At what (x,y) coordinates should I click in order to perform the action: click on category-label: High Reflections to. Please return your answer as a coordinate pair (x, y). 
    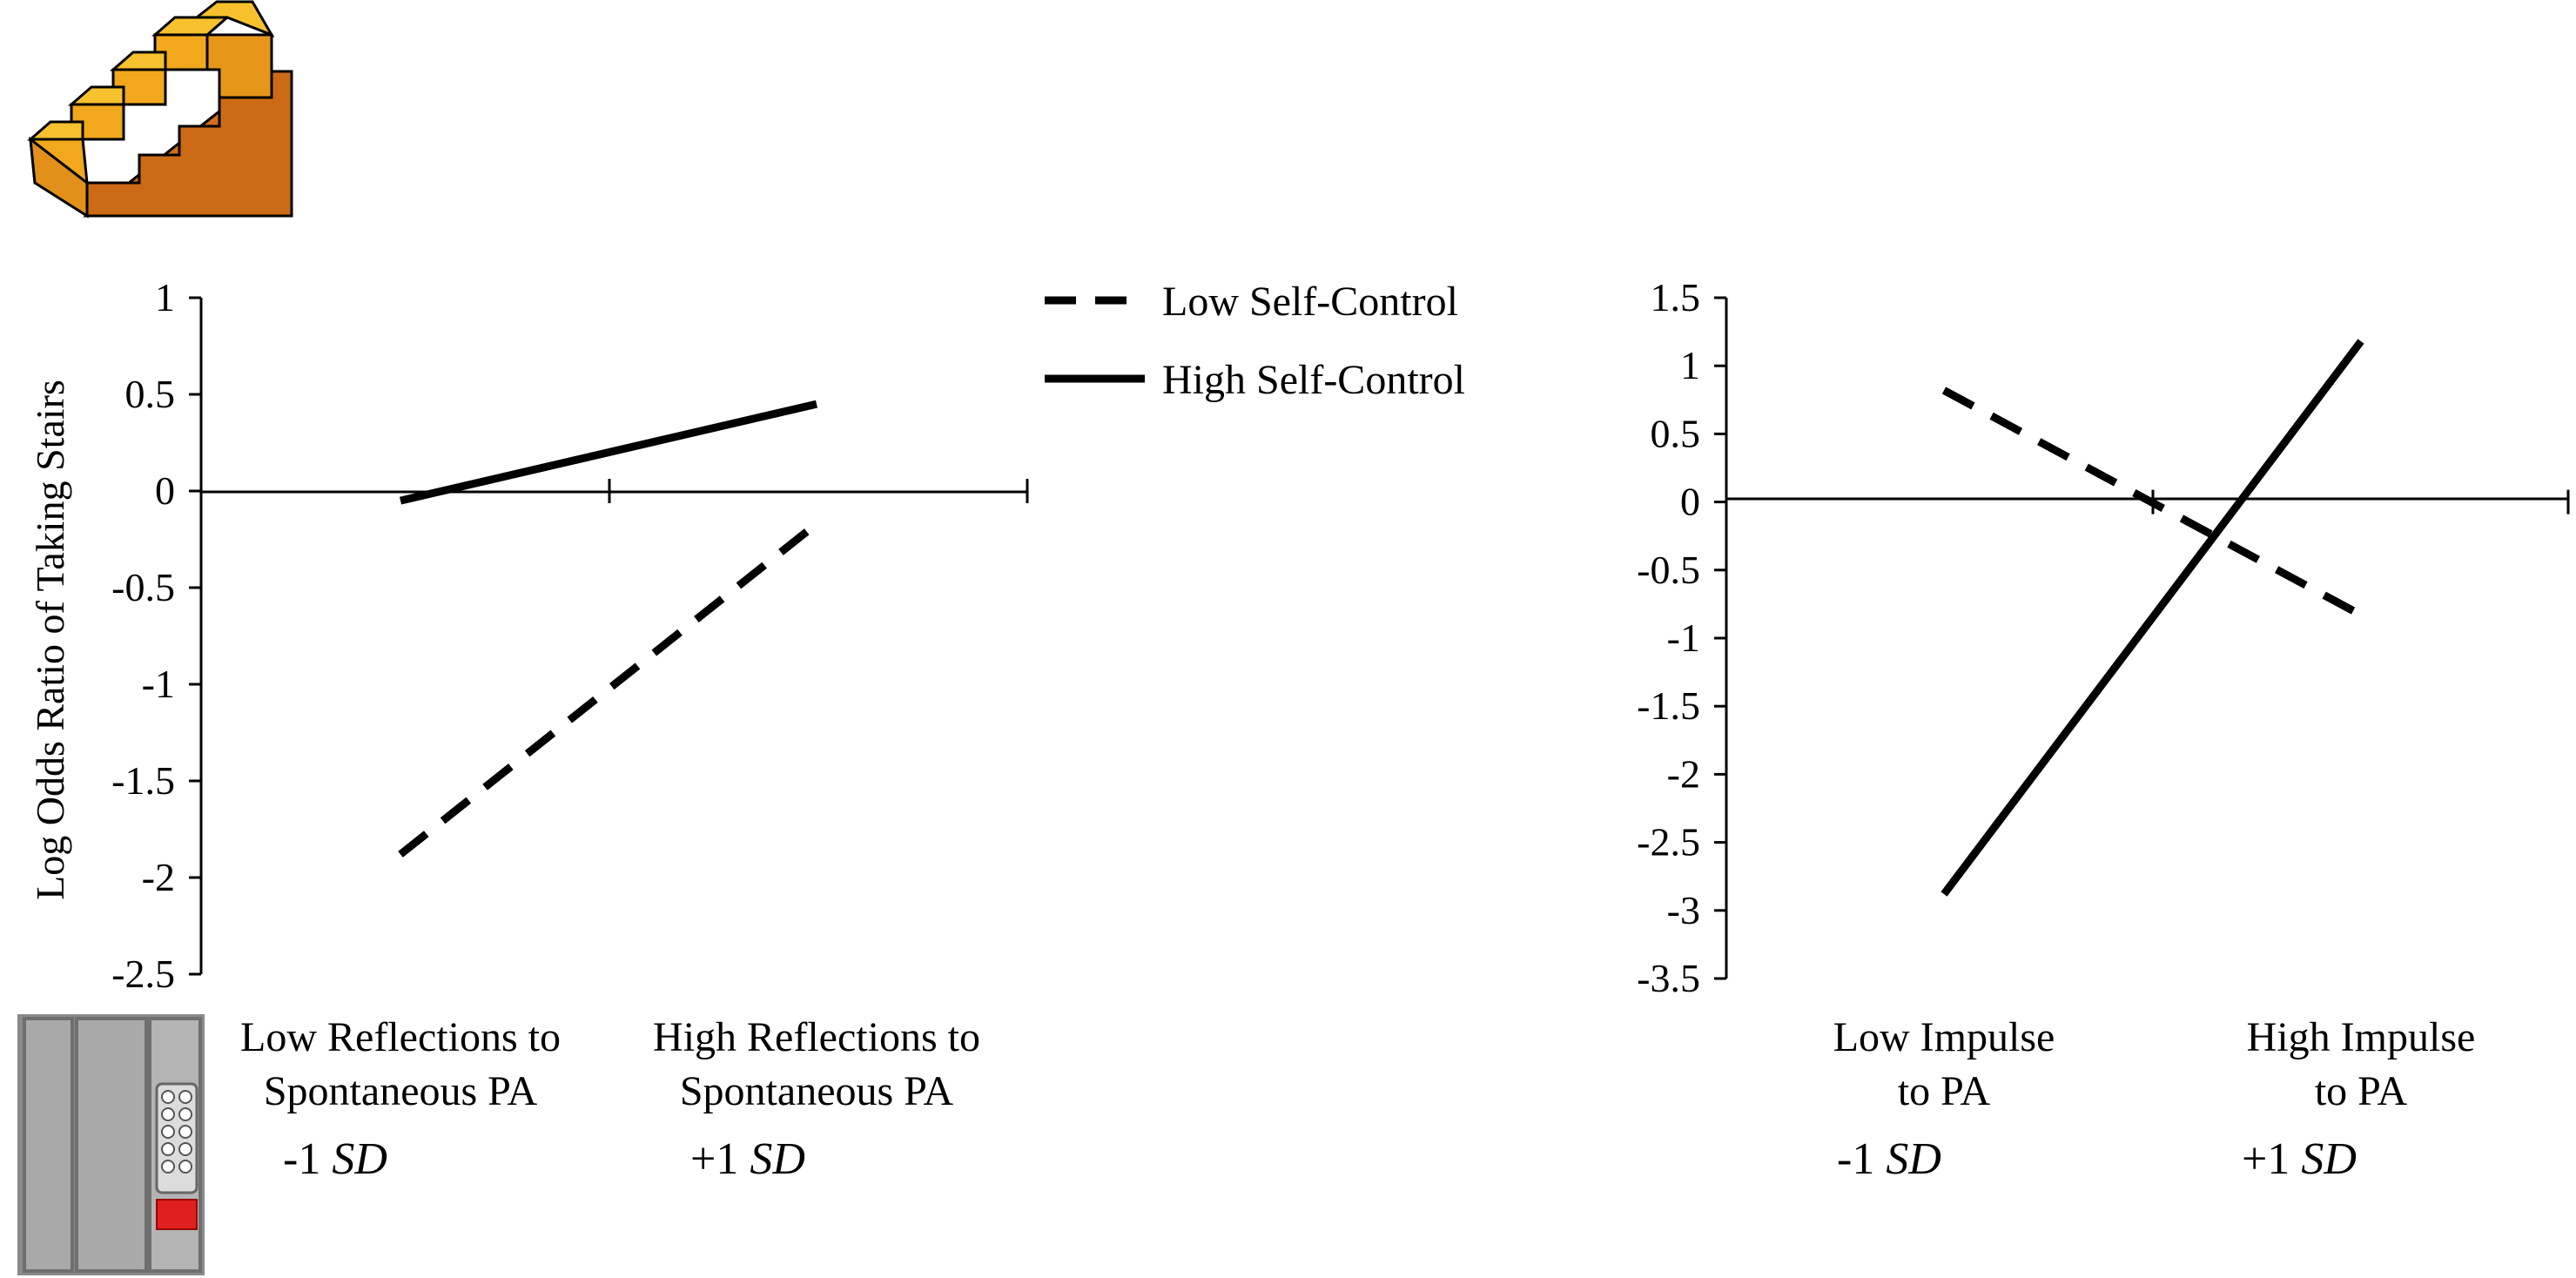
    Looking at the image, I should click on (816, 1037).